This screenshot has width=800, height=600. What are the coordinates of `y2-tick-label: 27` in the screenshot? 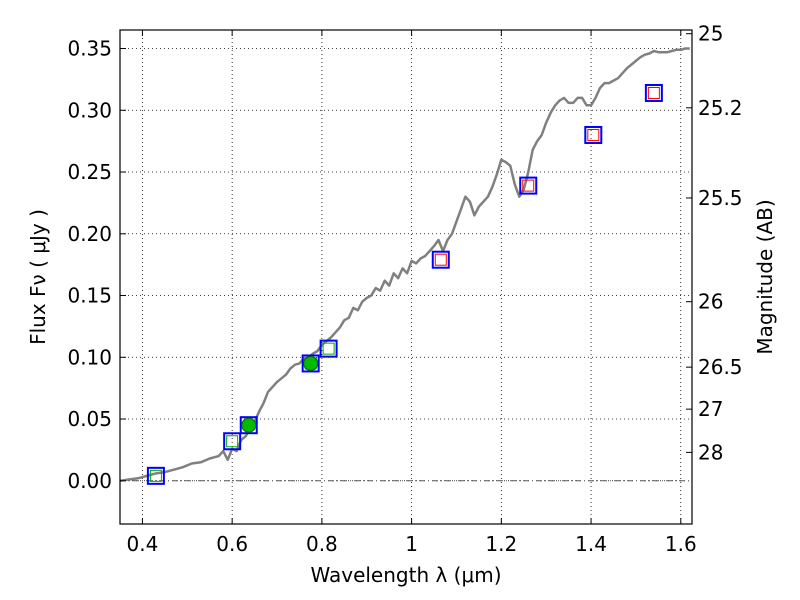 It's located at (710, 409).